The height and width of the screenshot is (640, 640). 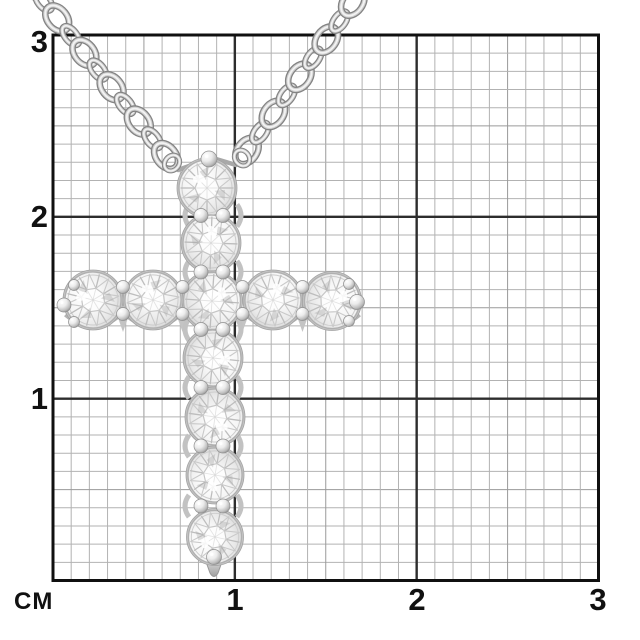 What do you see at coordinates (39, 216) in the screenshot?
I see `y-axis-tick-2: 2` at bounding box center [39, 216].